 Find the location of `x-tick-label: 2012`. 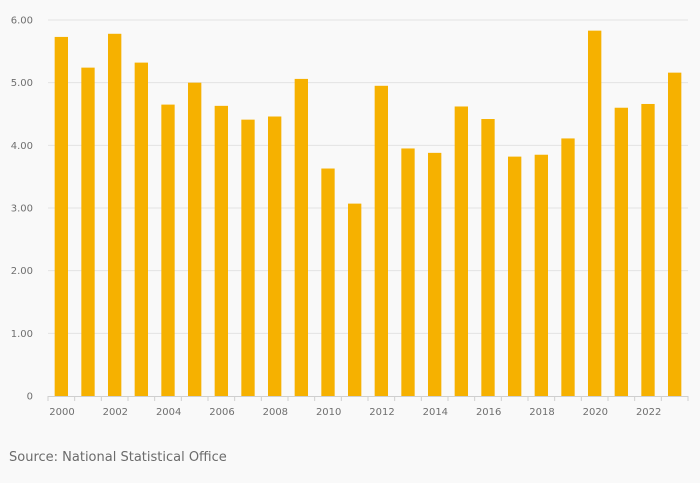

x-tick-label: 2012 is located at coordinates (381, 412).